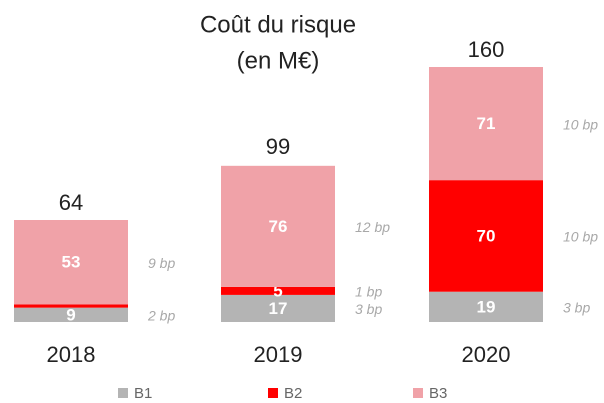  Describe the element at coordinates (278, 354) in the screenshot. I see `x-tick-label: 2019` at that location.